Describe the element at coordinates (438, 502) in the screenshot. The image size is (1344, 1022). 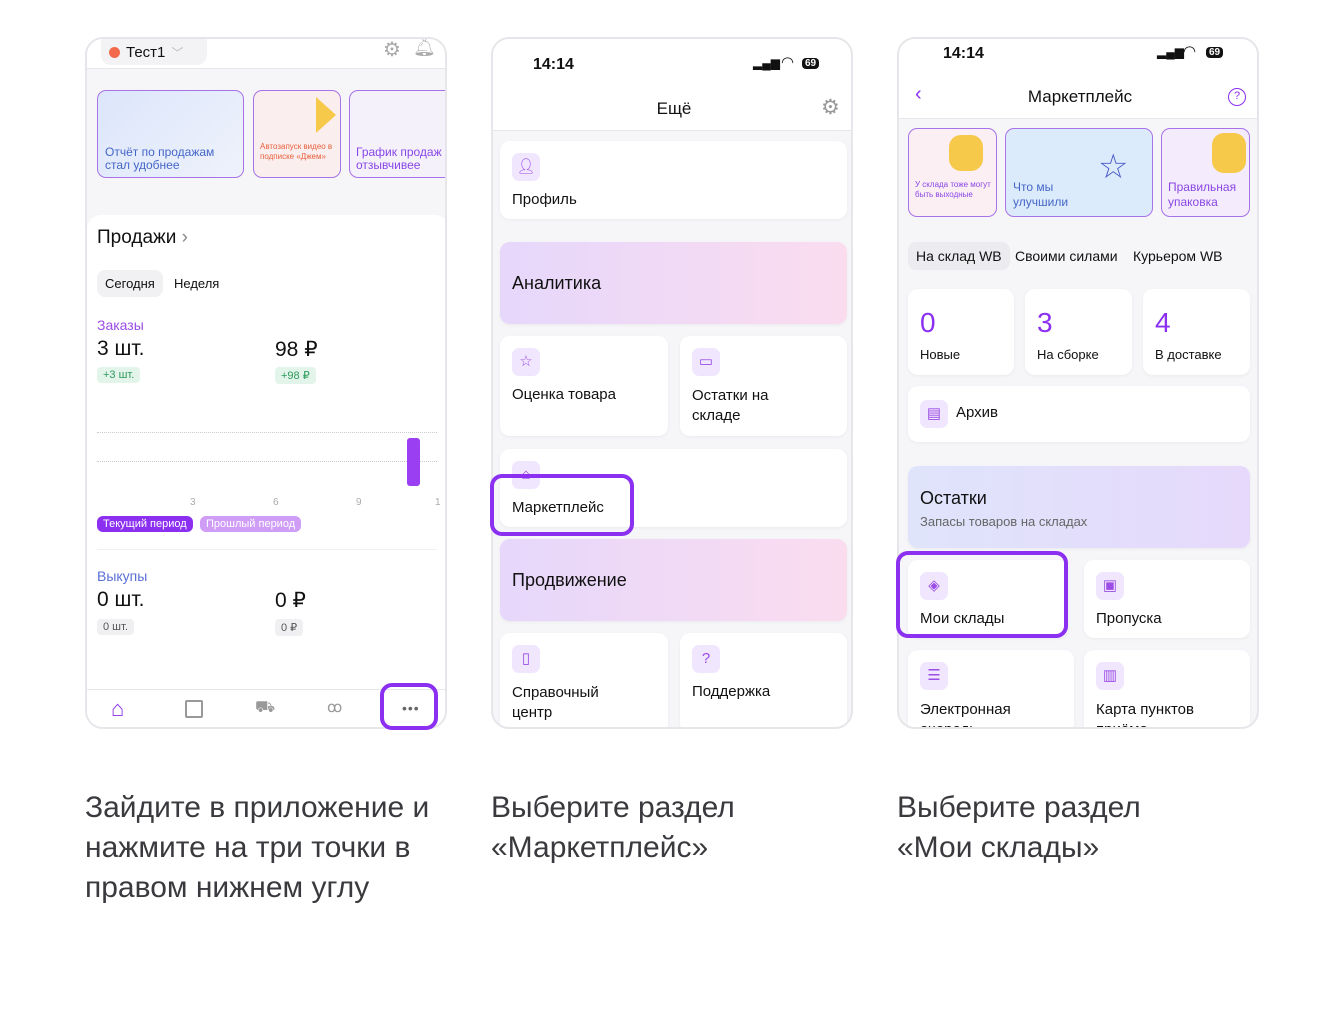
I see `tick-label: 1` at that location.